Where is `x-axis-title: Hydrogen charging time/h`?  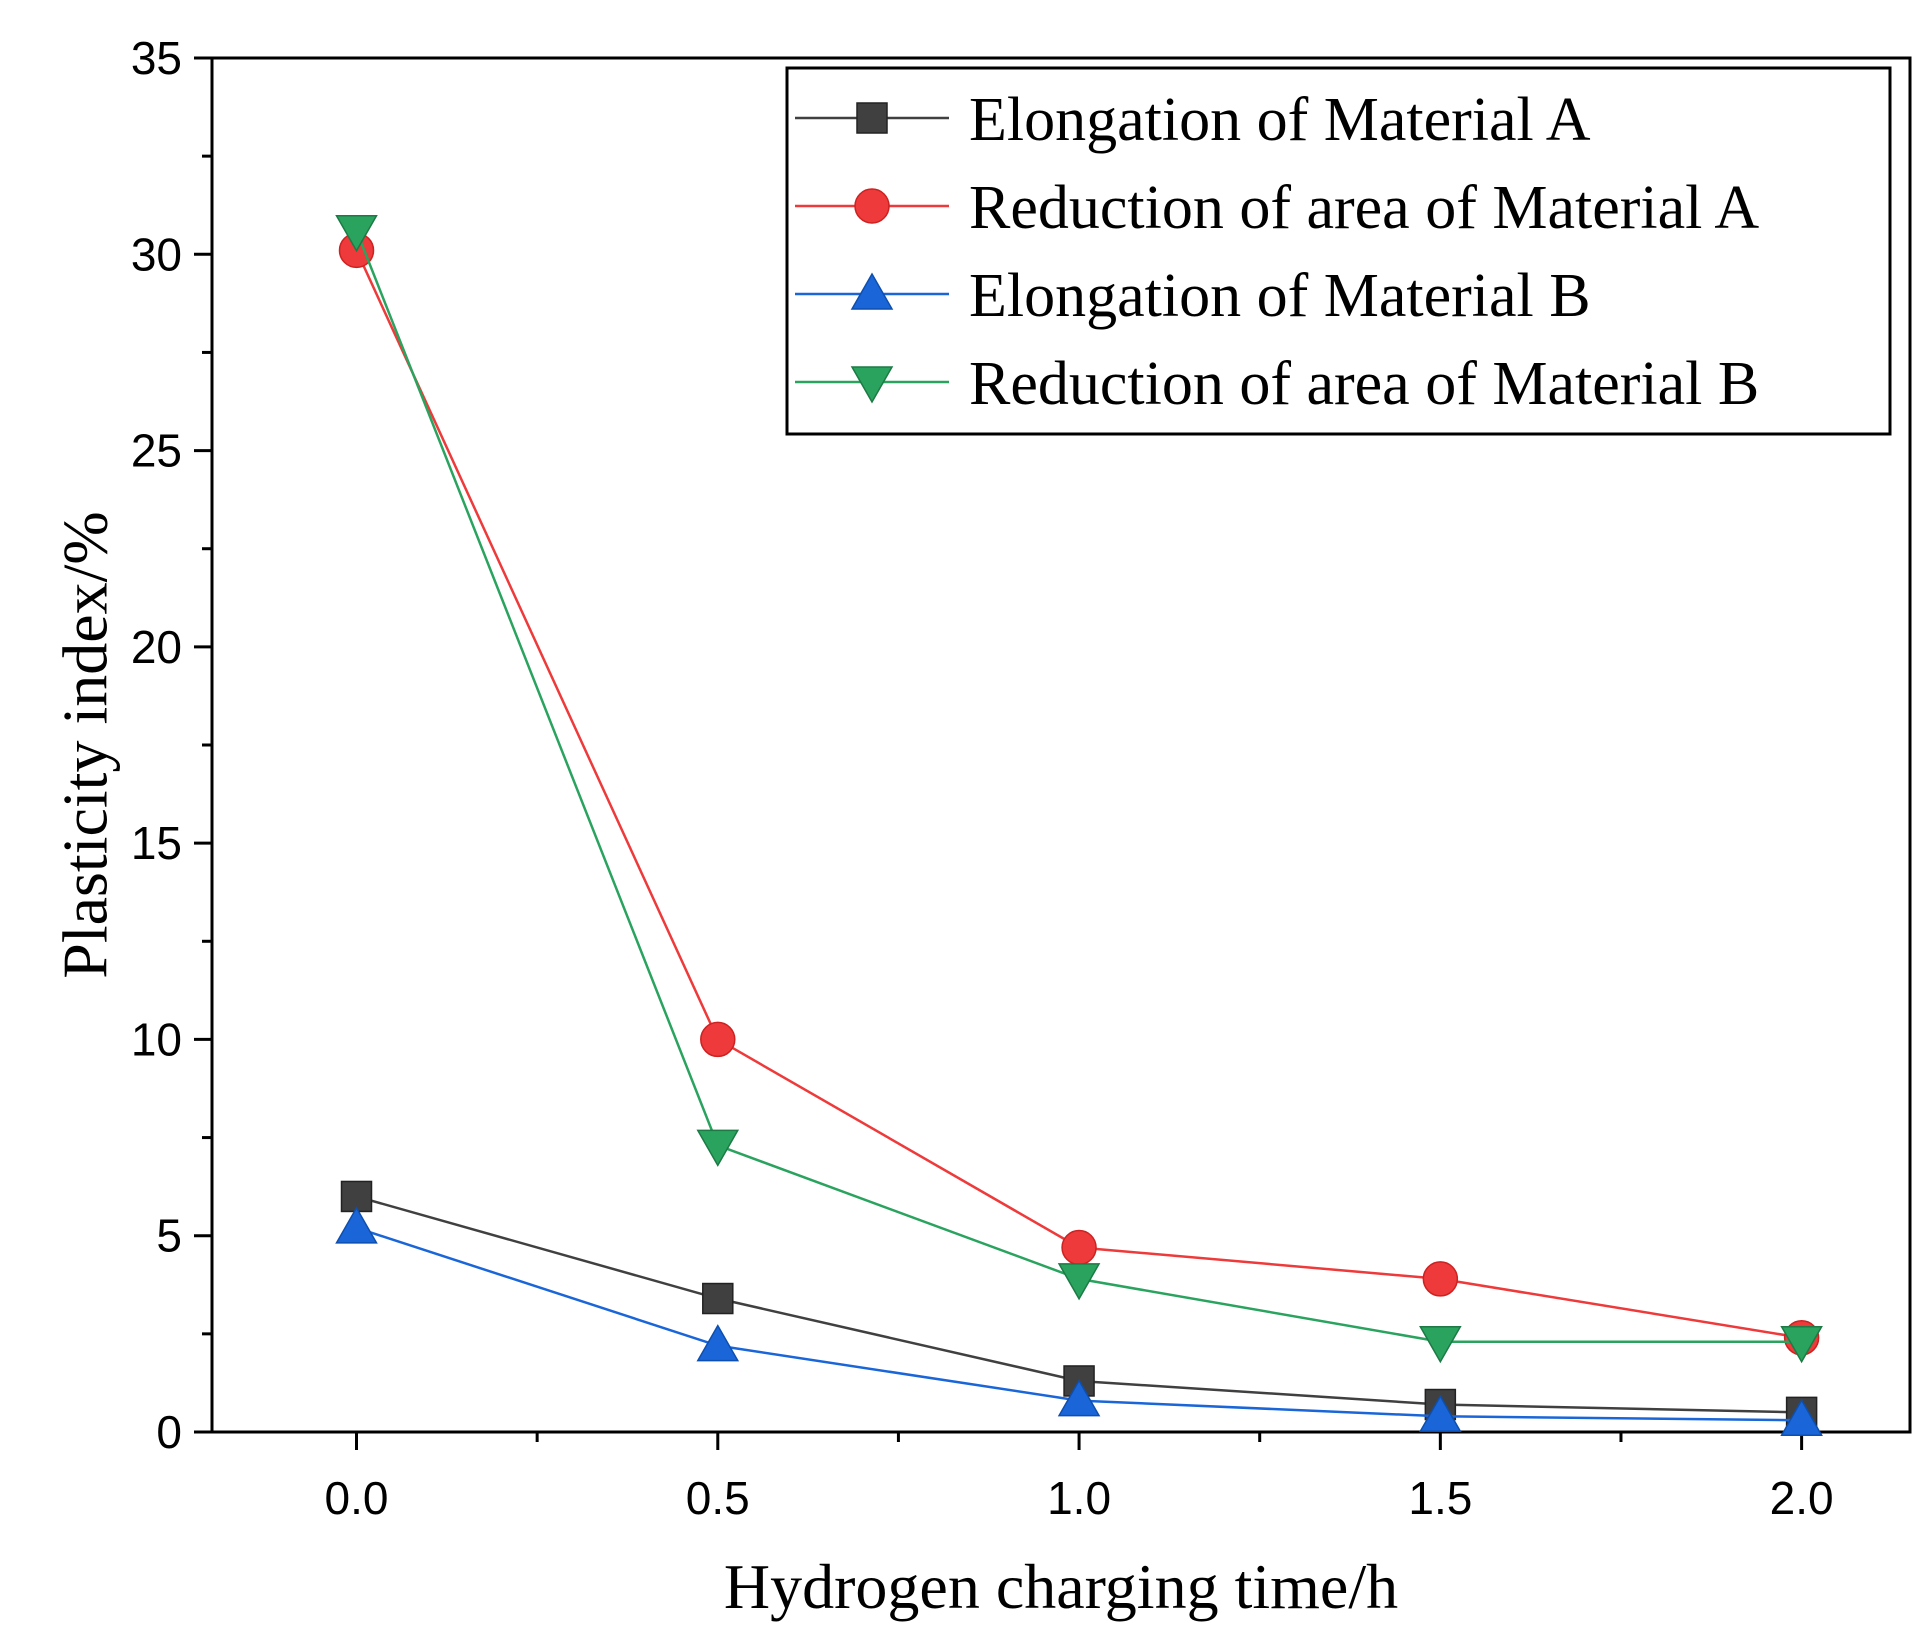 x-axis-title: Hydrogen charging time/h is located at coordinates (1061, 1586).